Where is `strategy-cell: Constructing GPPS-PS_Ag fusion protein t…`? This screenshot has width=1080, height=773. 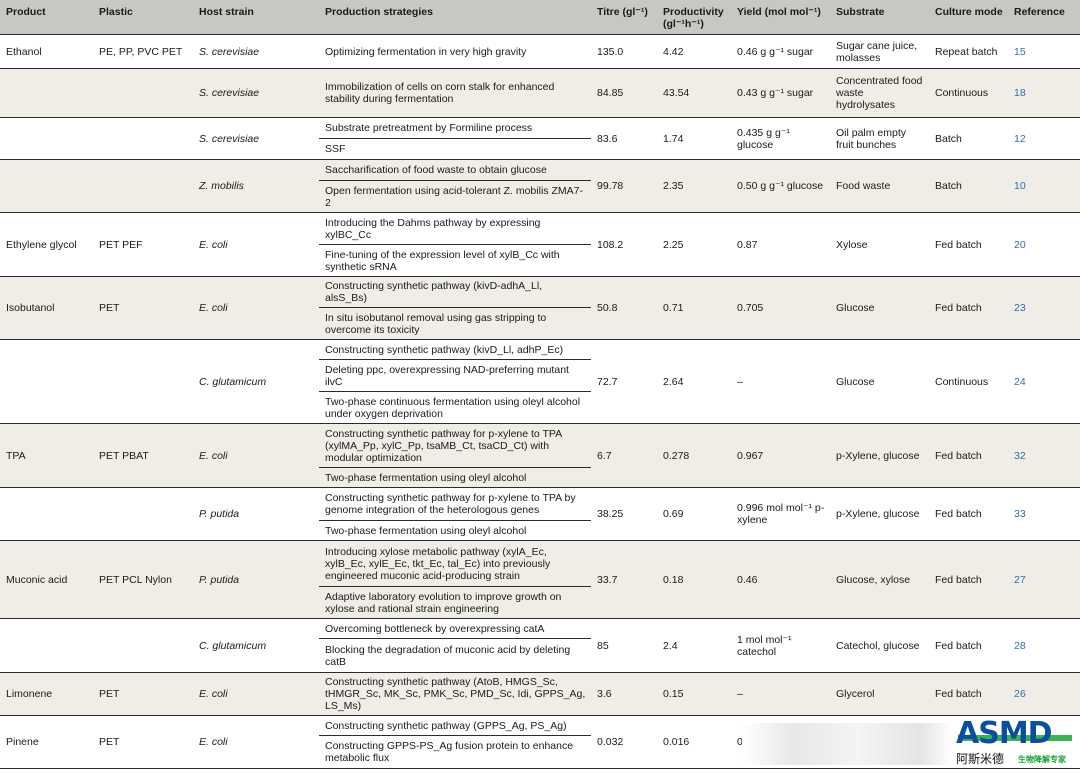 strategy-cell: Constructing GPPS-PS_Ag fusion protein t… is located at coordinates (455, 751).